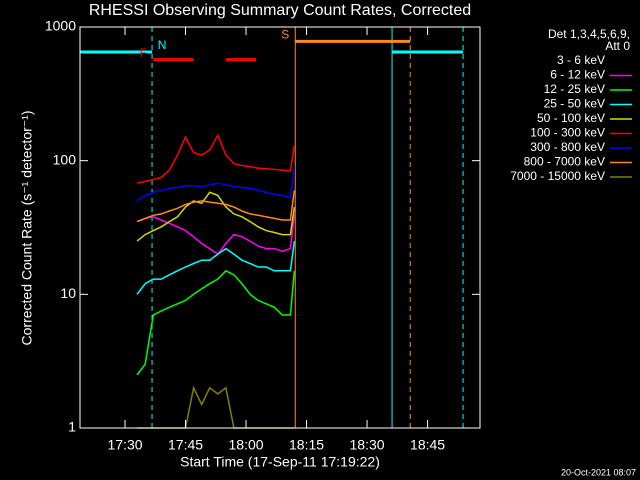 The height and width of the screenshot is (480, 640). Describe the element at coordinates (567, 133) in the screenshot. I see `legend-label: 100 - 300 keV` at that location.